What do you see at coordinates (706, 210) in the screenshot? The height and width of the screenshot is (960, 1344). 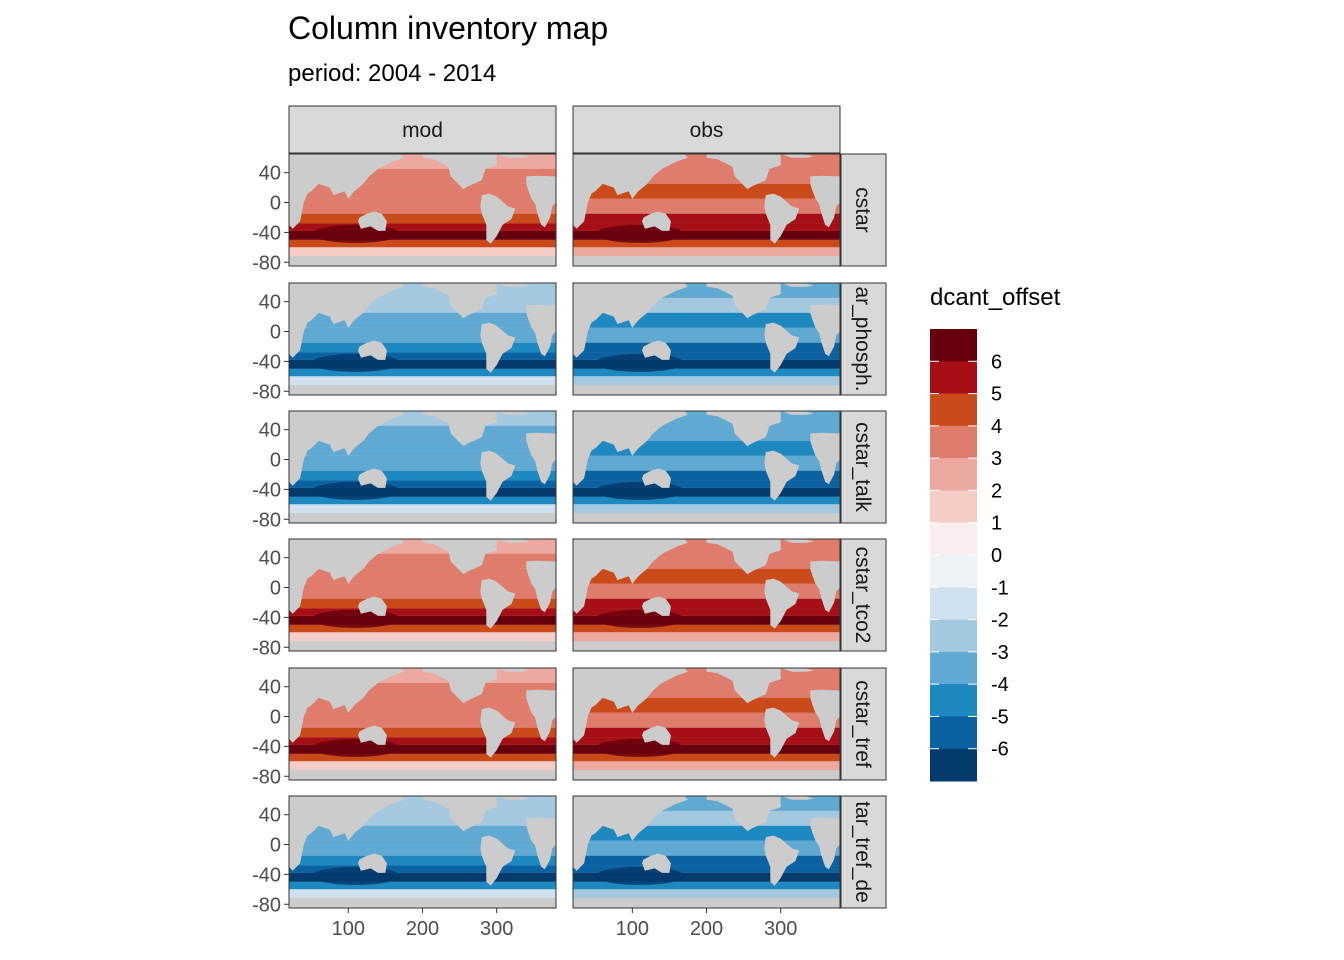 I see `panel-obs-cstar` at bounding box center [706, 210].